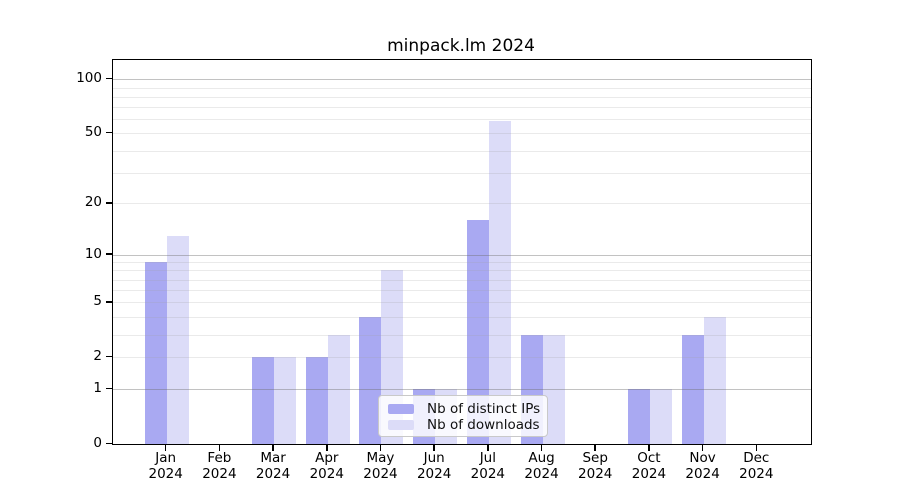 The image size is (900, 500). Describe the element at coordinates (401, 425) in the screenshot. I see `legend-swatch-downloads` at that location.